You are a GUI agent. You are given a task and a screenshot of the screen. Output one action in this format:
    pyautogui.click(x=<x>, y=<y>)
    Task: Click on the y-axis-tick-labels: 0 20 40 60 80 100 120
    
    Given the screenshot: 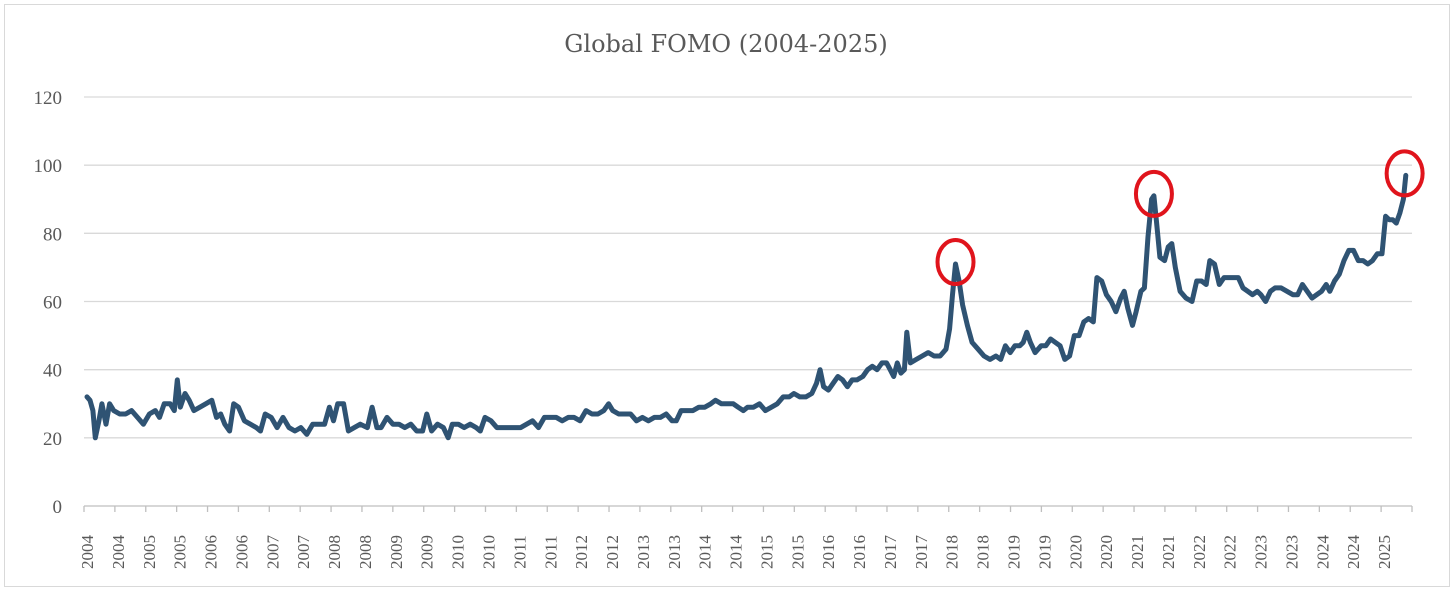 What is the action you would take?
    pyautogui.click(x=48, y=303)
    